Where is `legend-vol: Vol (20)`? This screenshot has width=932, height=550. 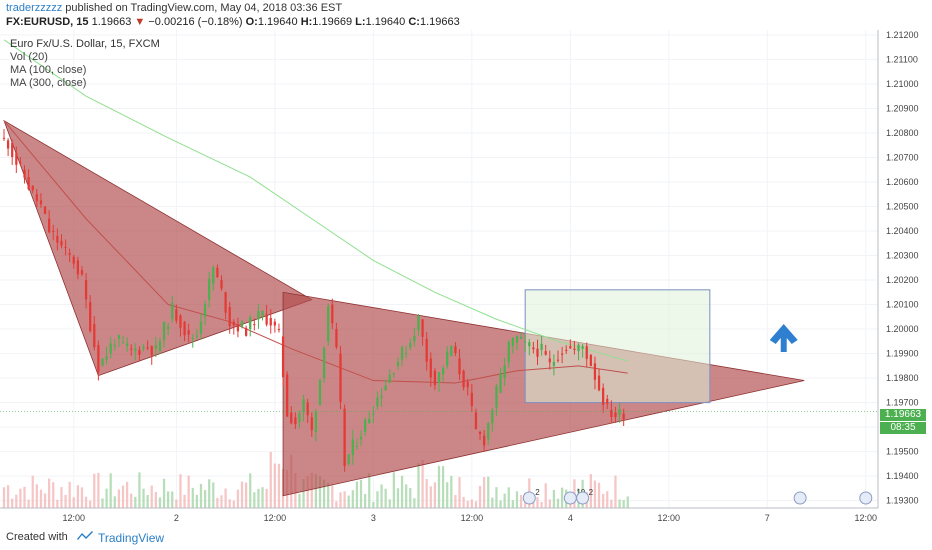 legend-vol: Vol (20) is located at coordinates (29, 57).